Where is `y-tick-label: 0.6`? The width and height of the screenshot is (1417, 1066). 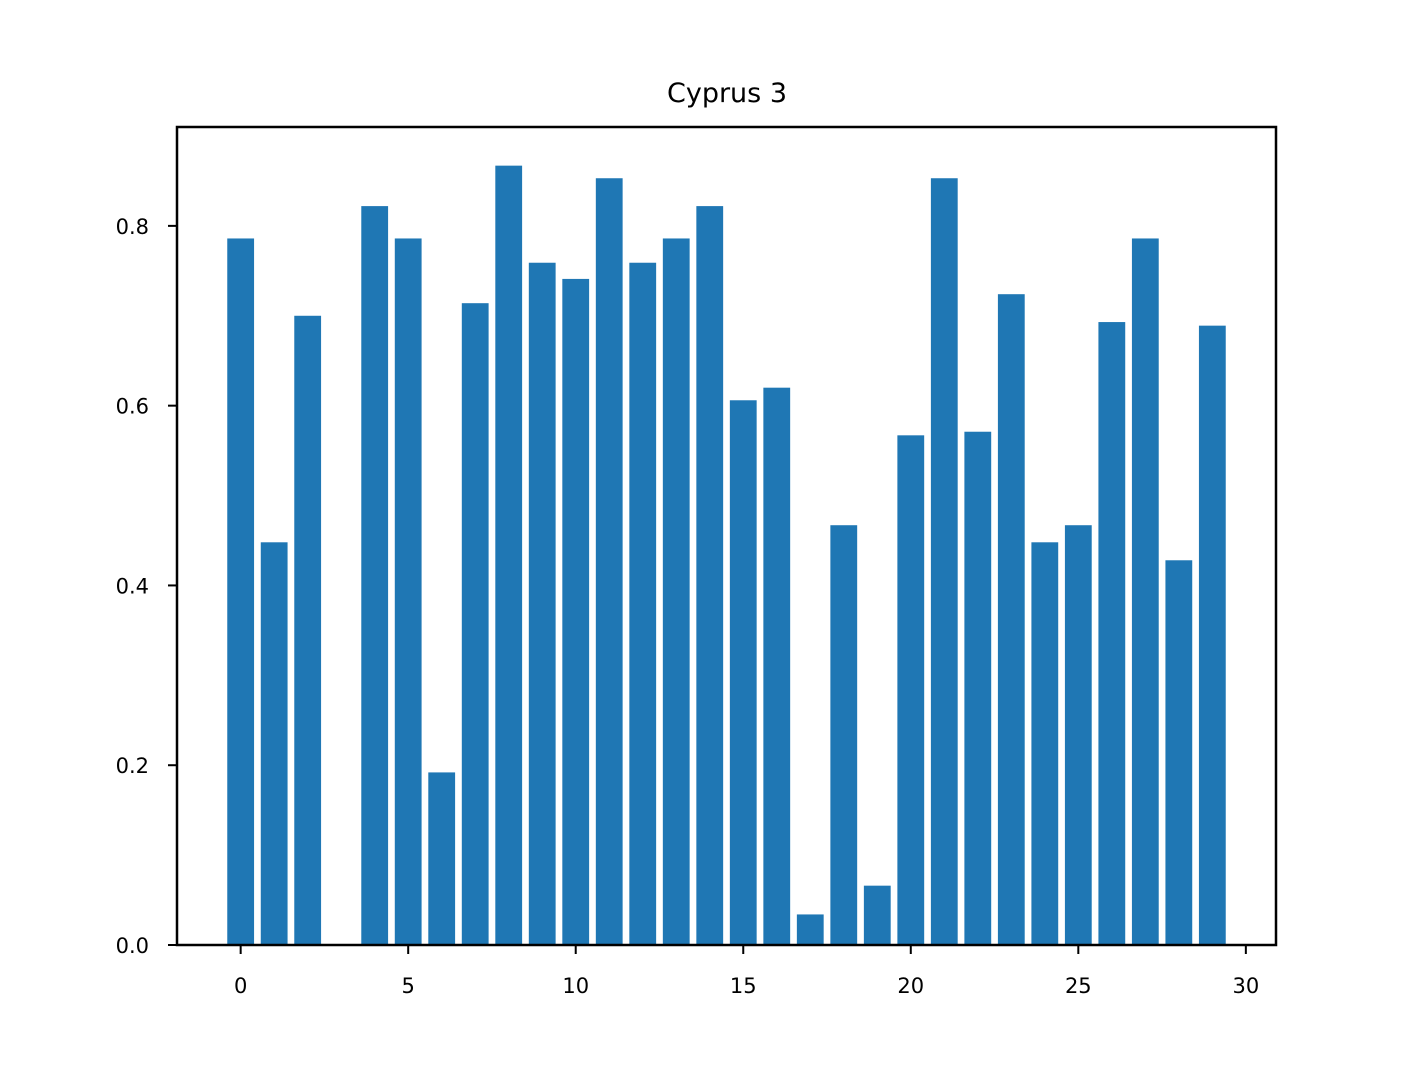
y-tick-label: 0.6 is located at coordinates (132, 407).